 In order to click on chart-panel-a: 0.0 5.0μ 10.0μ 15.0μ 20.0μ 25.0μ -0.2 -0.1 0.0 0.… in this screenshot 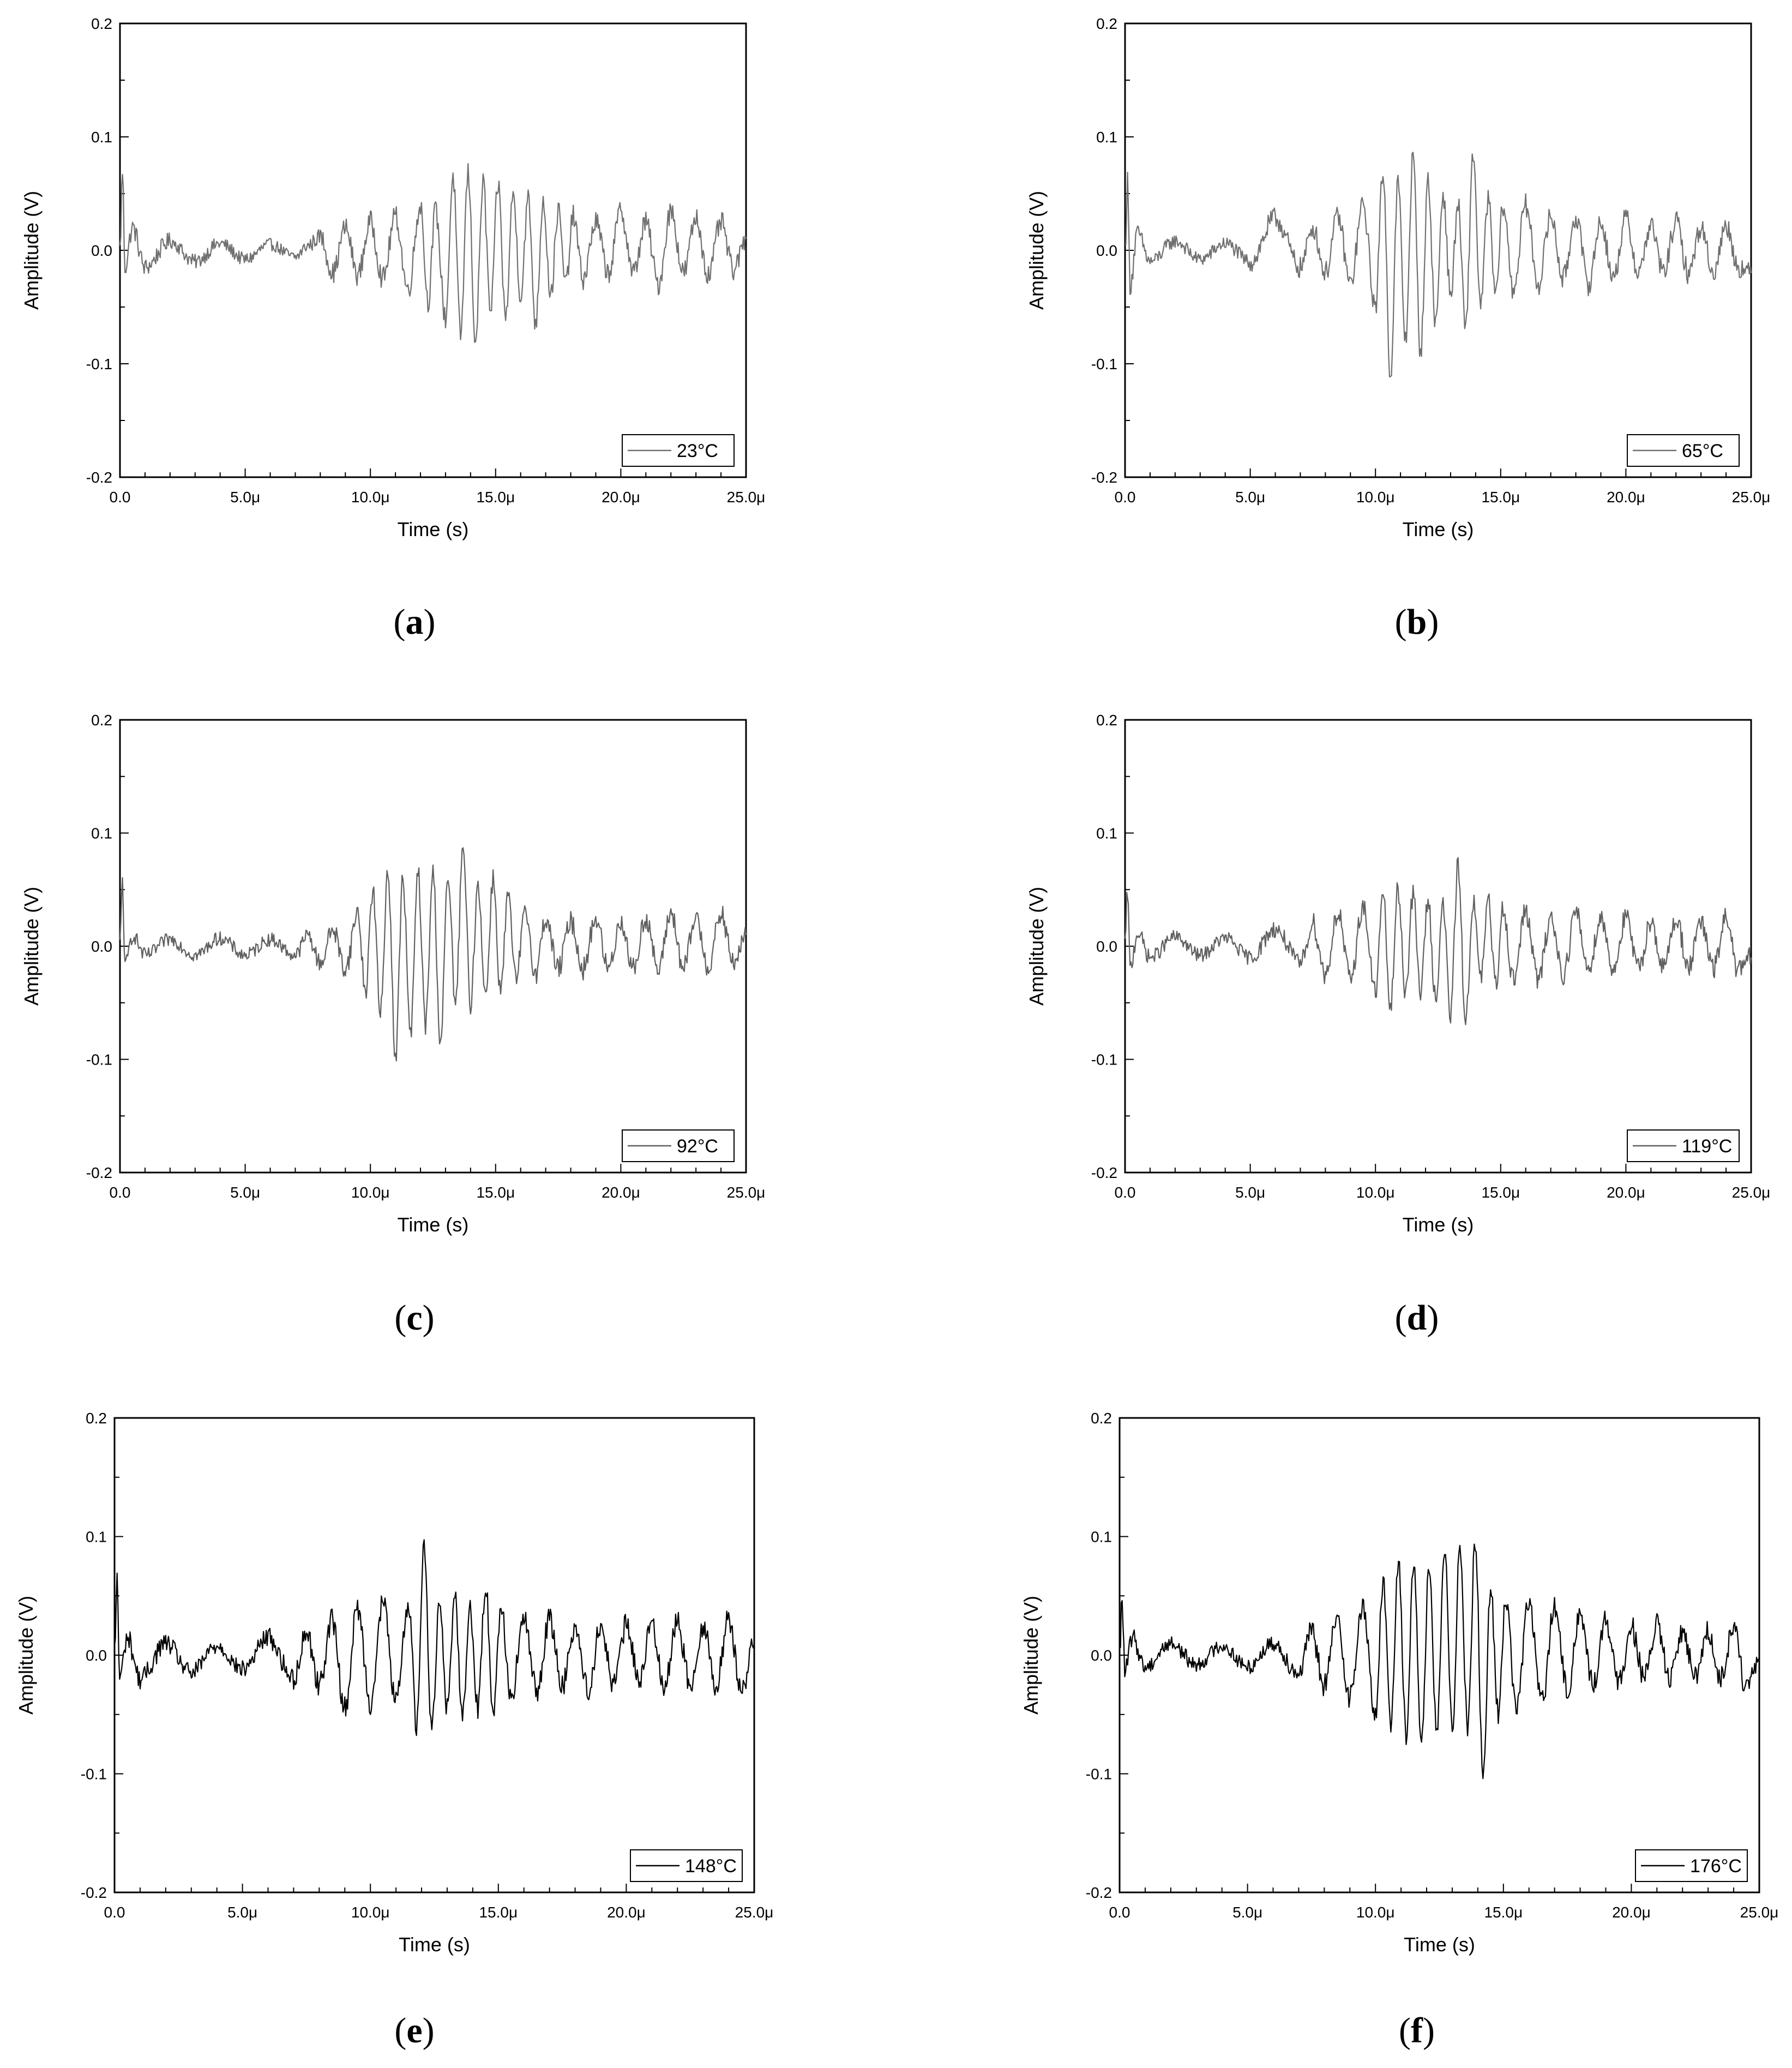, I will do `click(392, 328)`.